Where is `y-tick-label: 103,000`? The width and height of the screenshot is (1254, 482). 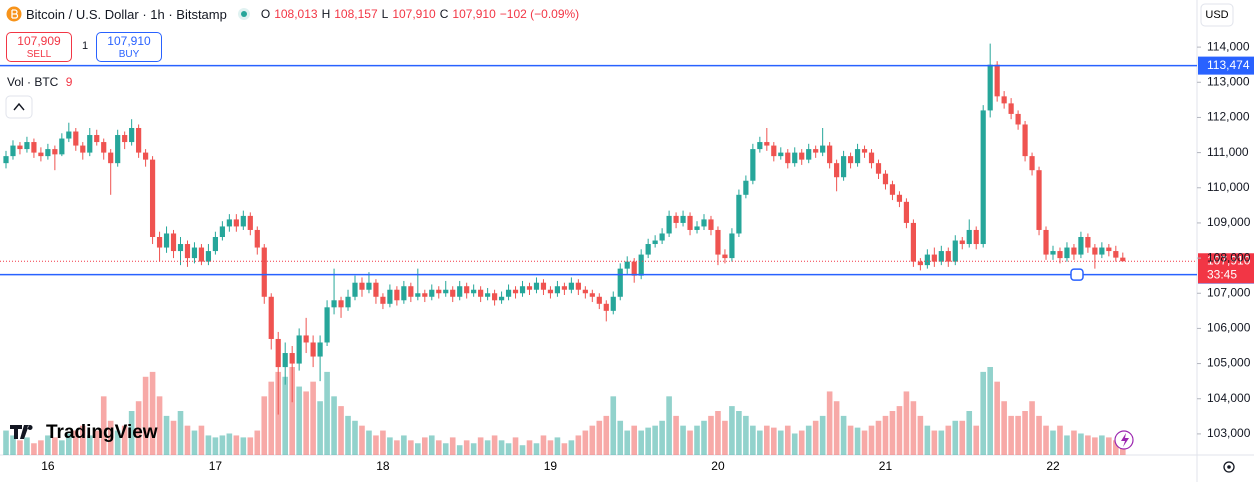 y-tick-label: 103,000 is located at coordinates (1229, 433).